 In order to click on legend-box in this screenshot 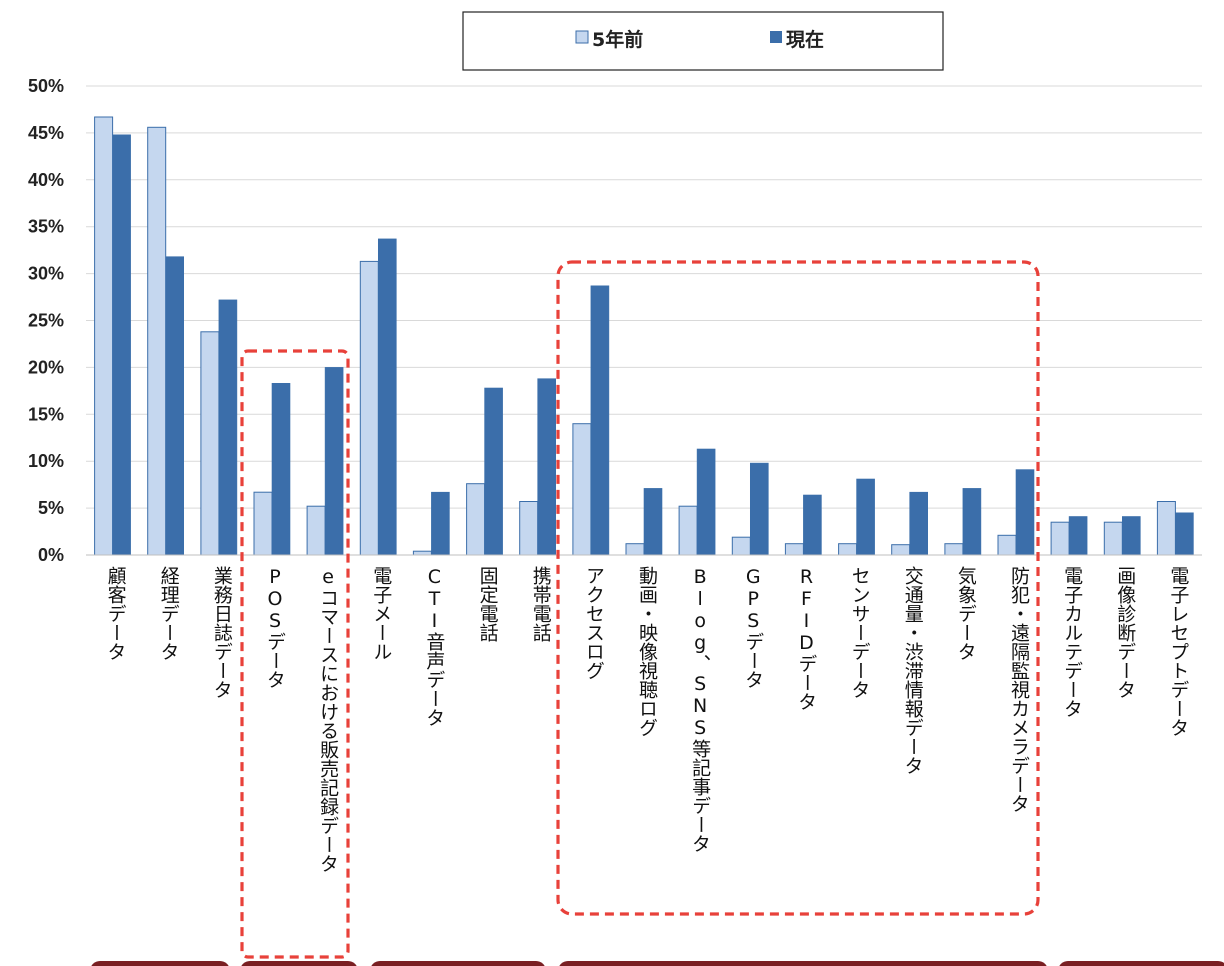, I will do `click(703, 41)`.